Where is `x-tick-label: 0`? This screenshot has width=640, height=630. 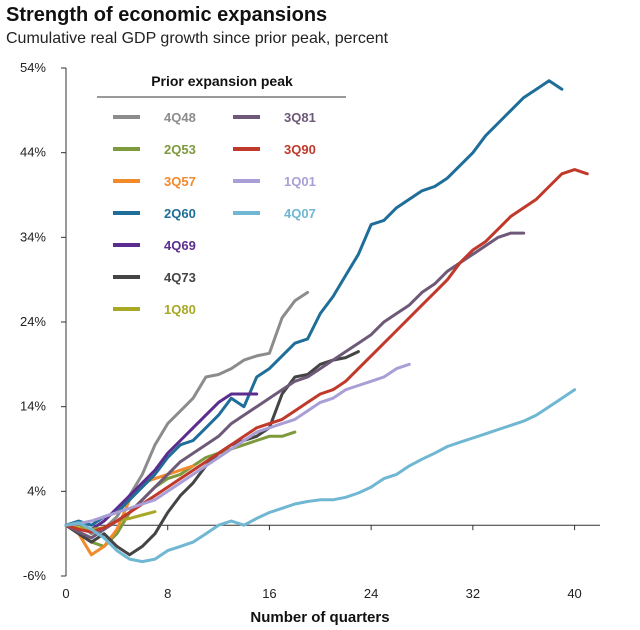
x-tick-label: 0 is located at coordinates (65, 593).